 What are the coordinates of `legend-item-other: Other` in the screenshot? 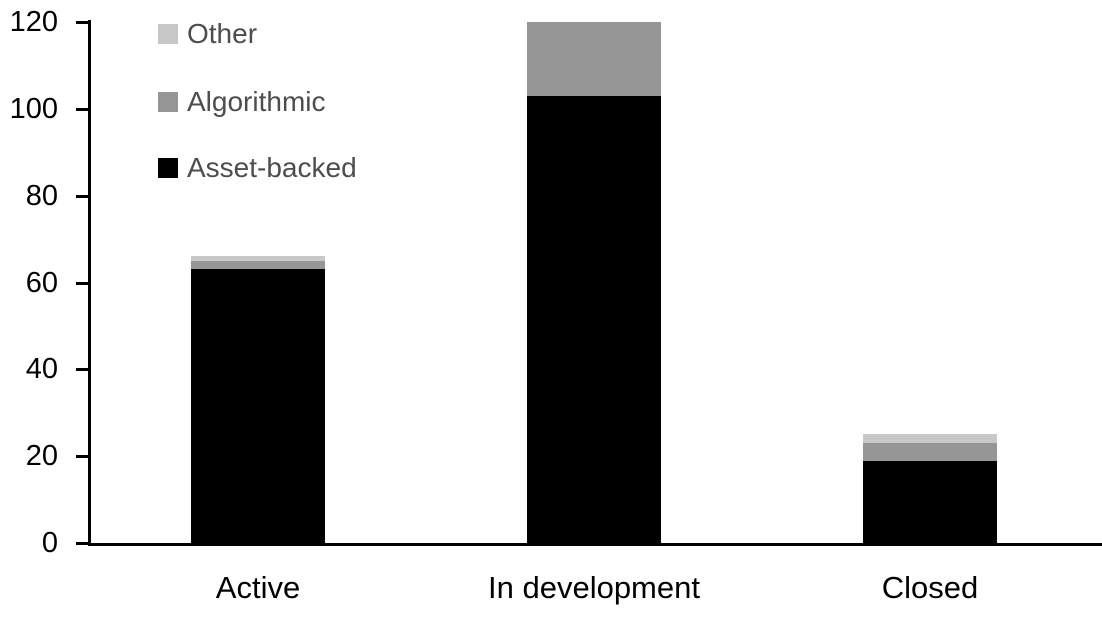 It's located at (208, 33).